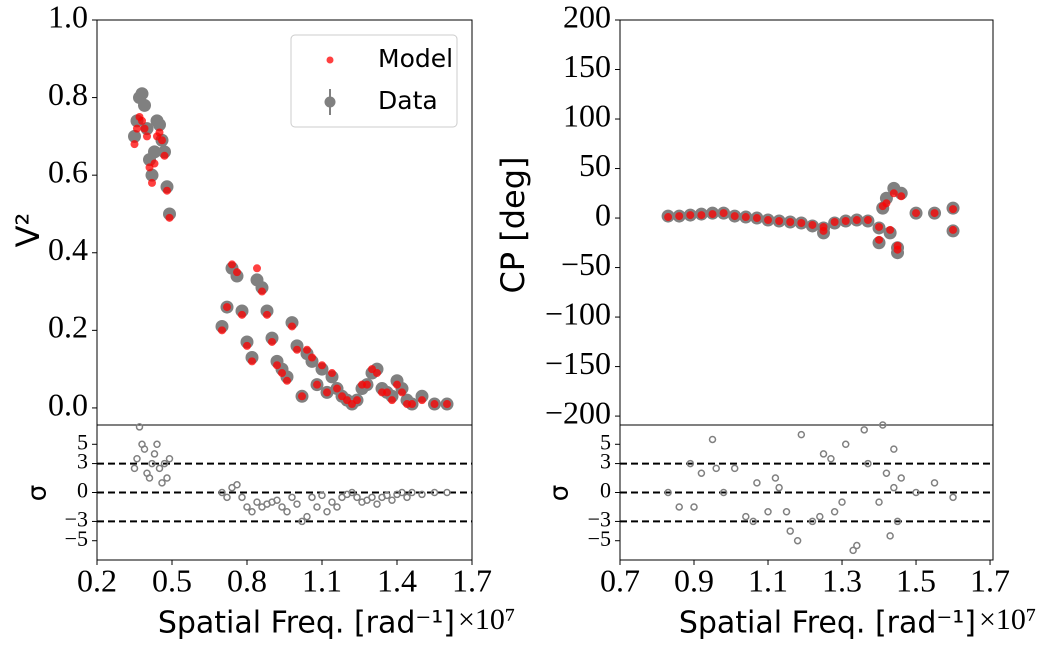 The image size is (1041, 653). Describe the element at coordinates (397, 580) in the screenshot. I see `x-tick-label: 1.4` at that location.